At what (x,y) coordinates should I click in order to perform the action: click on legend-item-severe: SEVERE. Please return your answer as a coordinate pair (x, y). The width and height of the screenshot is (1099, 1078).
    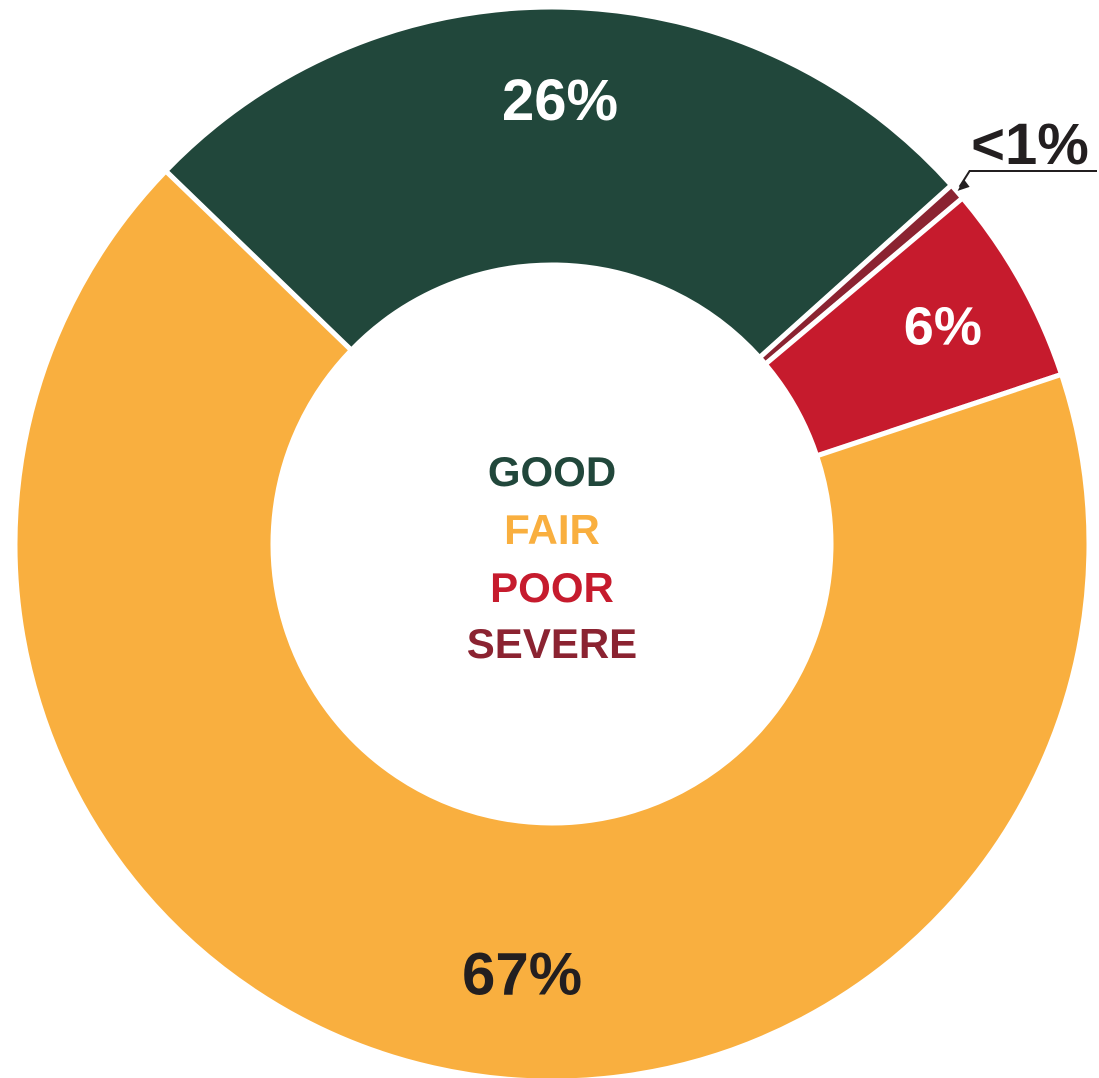
    Looking at the image, I should click on (552, 643).